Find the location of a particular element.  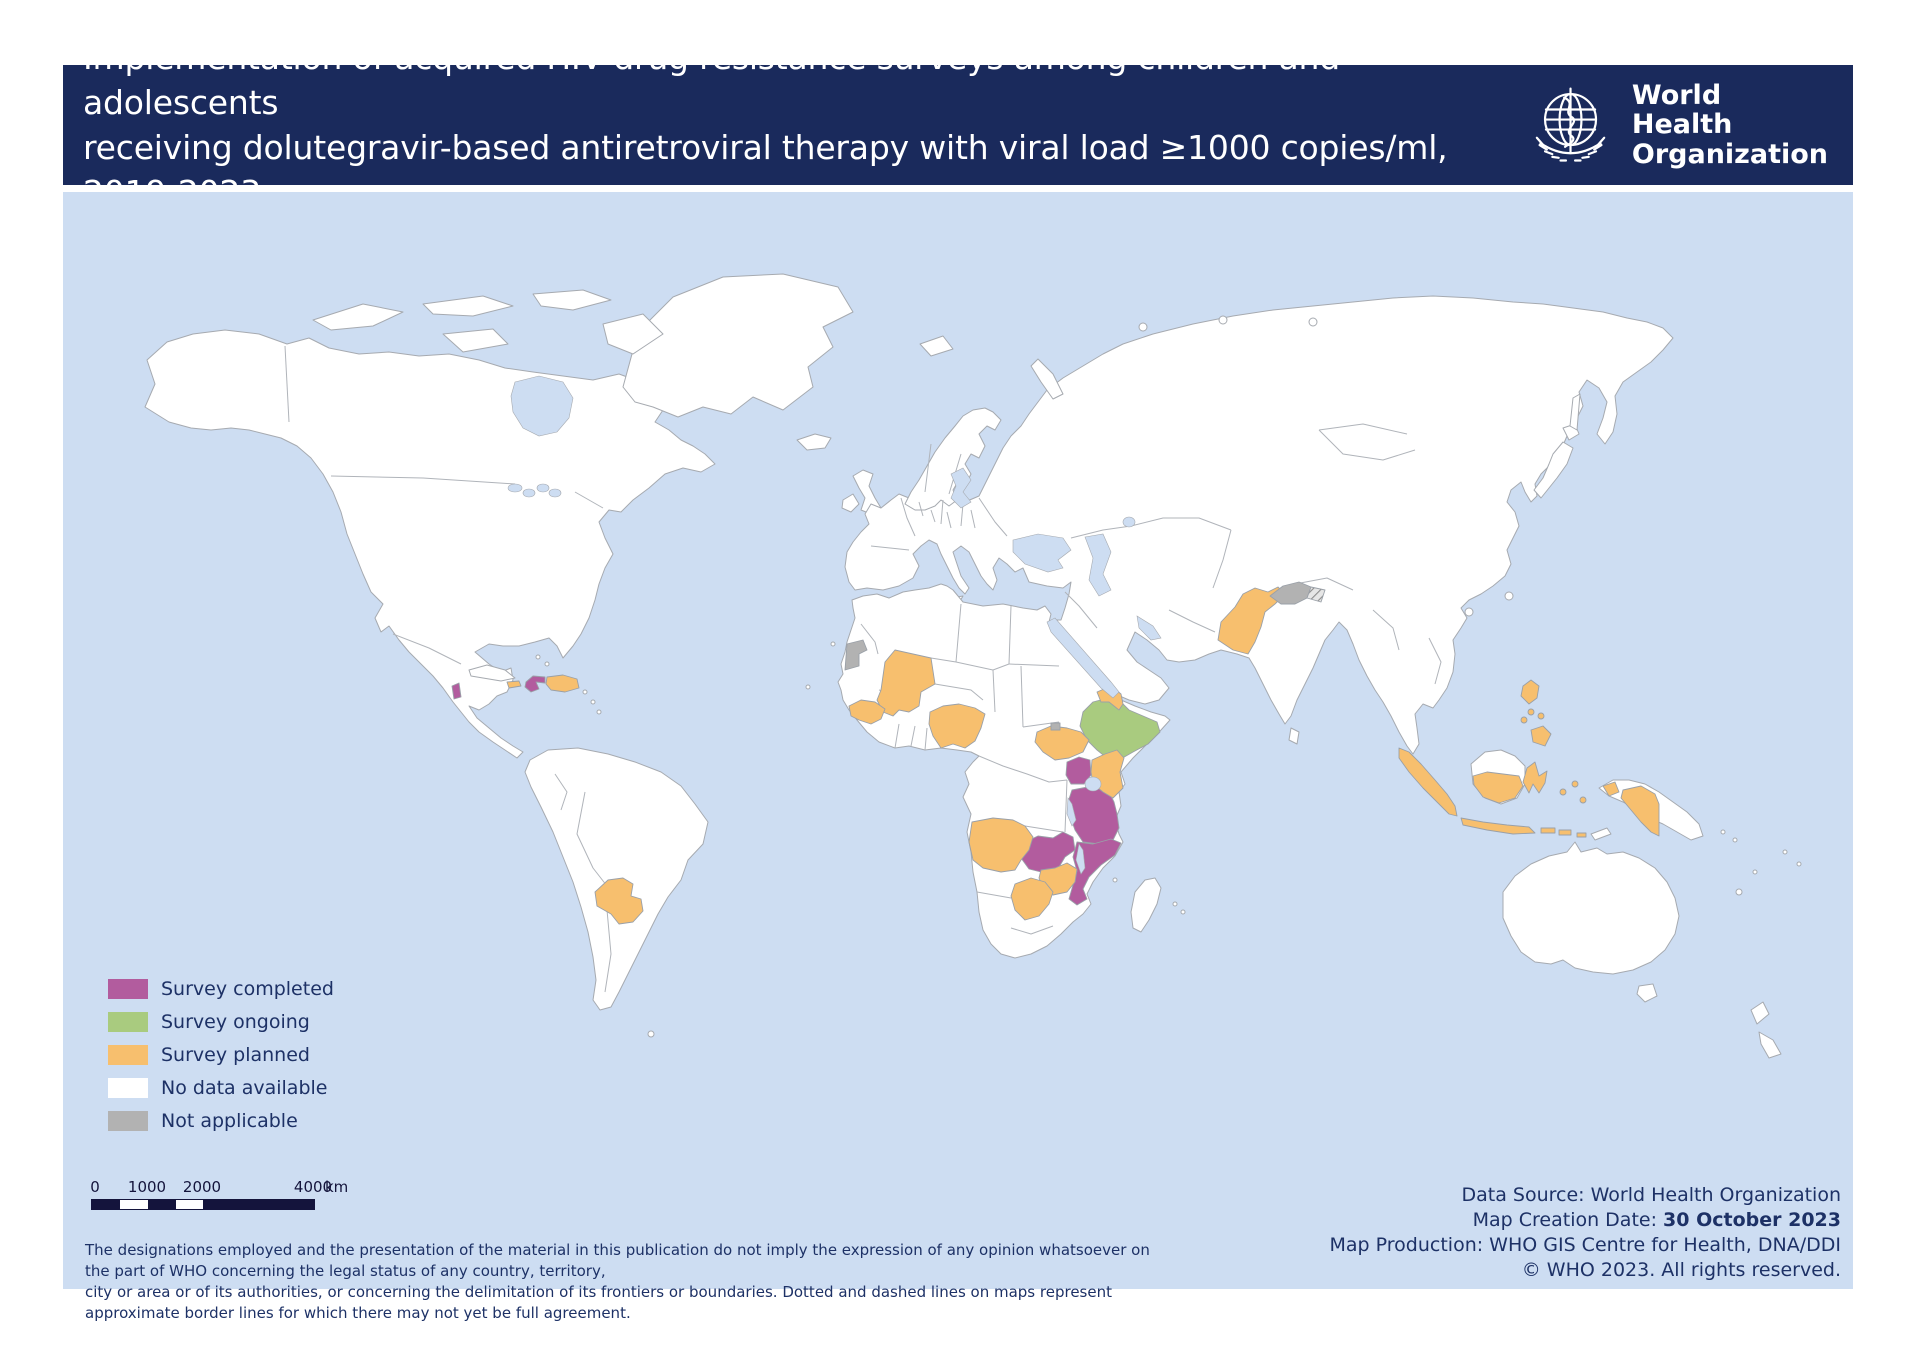

scale-bar: 0 1000 2000 4000 km is located at coordinates (230, 1198).